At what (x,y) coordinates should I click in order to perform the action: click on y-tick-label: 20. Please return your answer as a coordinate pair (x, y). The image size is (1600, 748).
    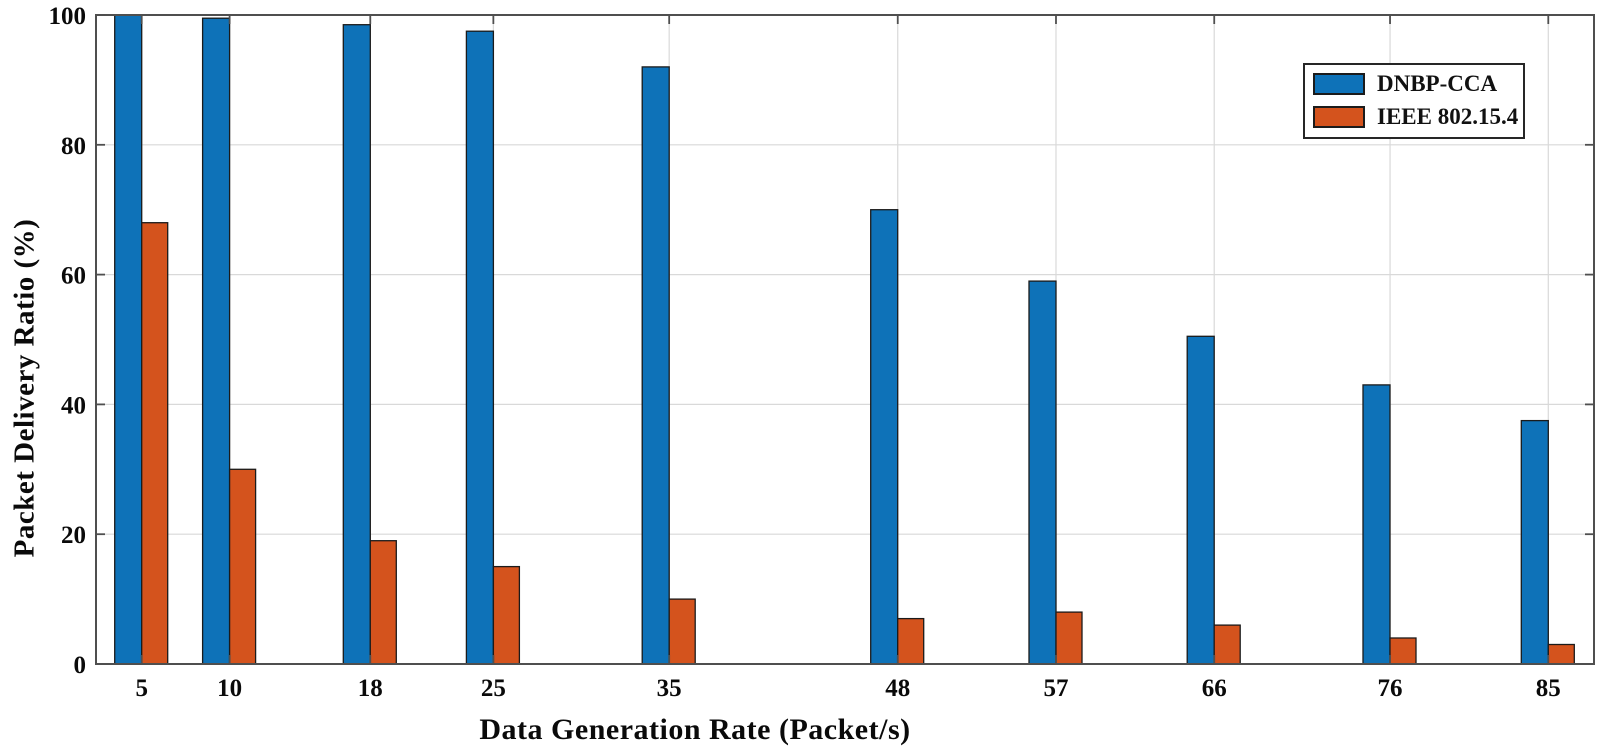
    Looking at the image, I should click on (73, 535).